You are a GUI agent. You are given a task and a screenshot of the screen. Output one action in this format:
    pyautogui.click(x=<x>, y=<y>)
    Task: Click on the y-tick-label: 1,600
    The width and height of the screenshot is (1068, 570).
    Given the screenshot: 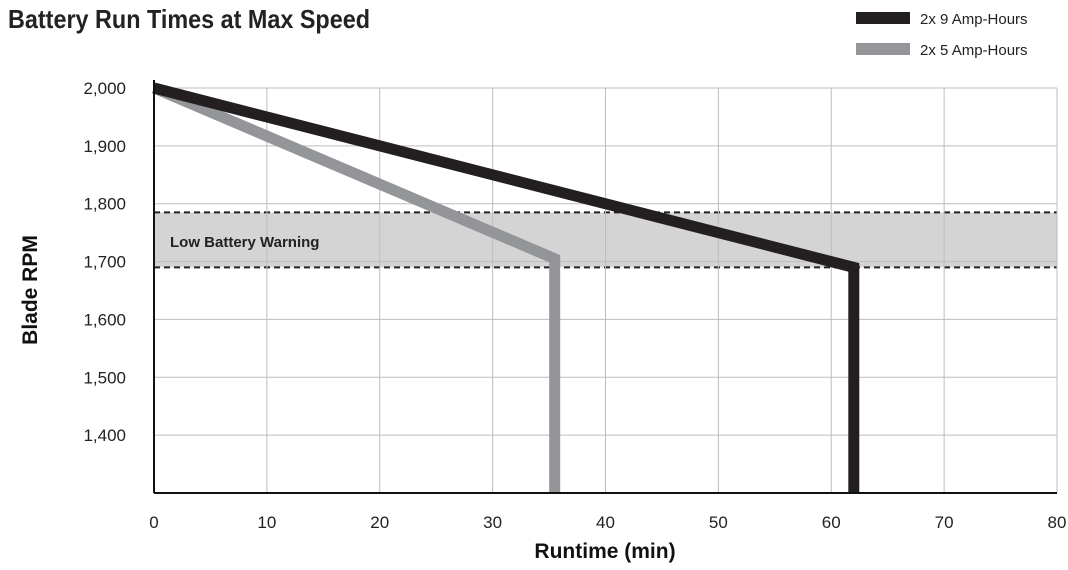 What is the action you would take?
    pyautogui.click(x=104, y=319)
    